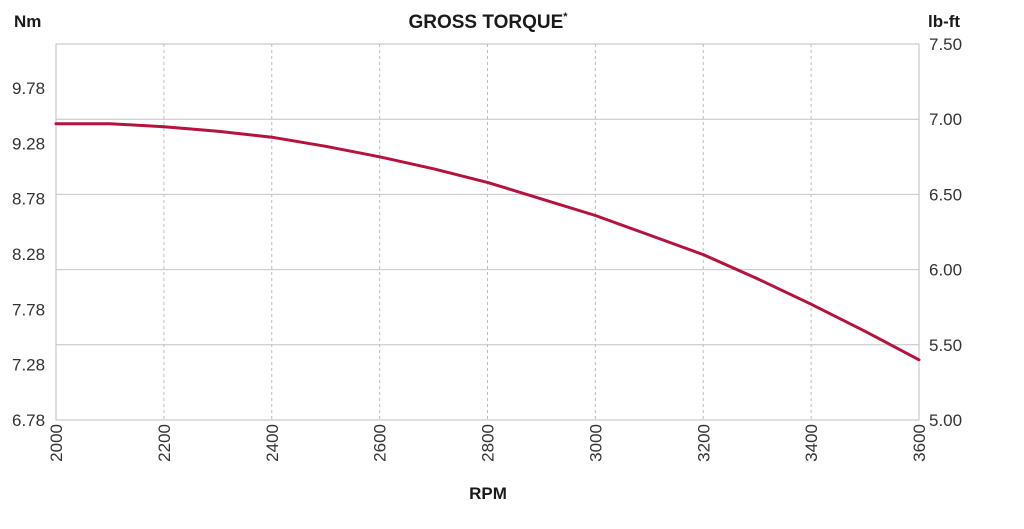 Image resolution: width=1024 pixels, height=529 pixels. I want to click on y-right-tick-label: 5.00, so click(945, 420).